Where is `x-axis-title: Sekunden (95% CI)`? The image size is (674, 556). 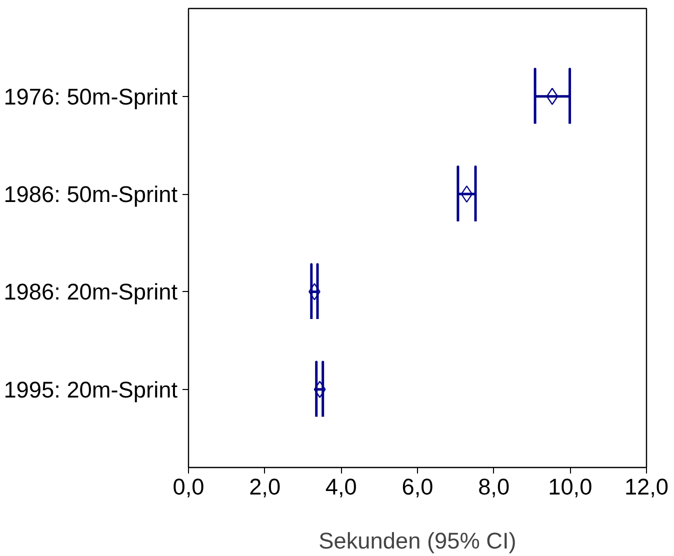 x-axis-title: Sekunden (95% CI) is located at coordinates (417, 541).